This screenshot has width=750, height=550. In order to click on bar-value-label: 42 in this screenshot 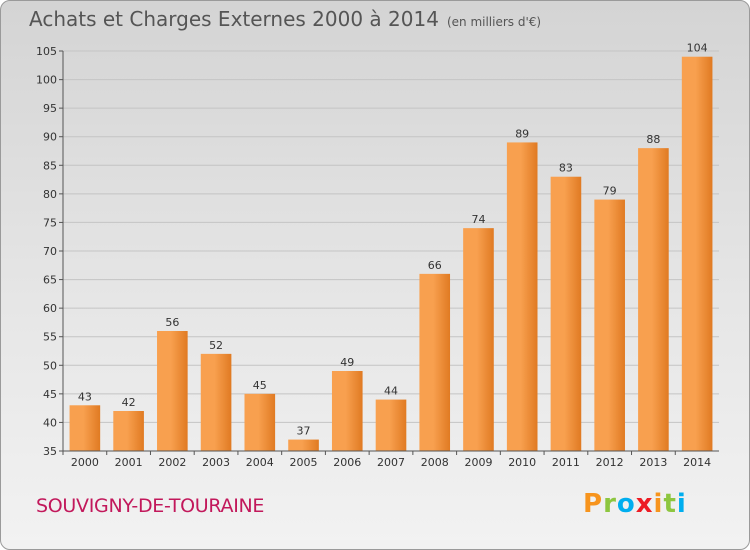, I will do `click(129, 402)`.